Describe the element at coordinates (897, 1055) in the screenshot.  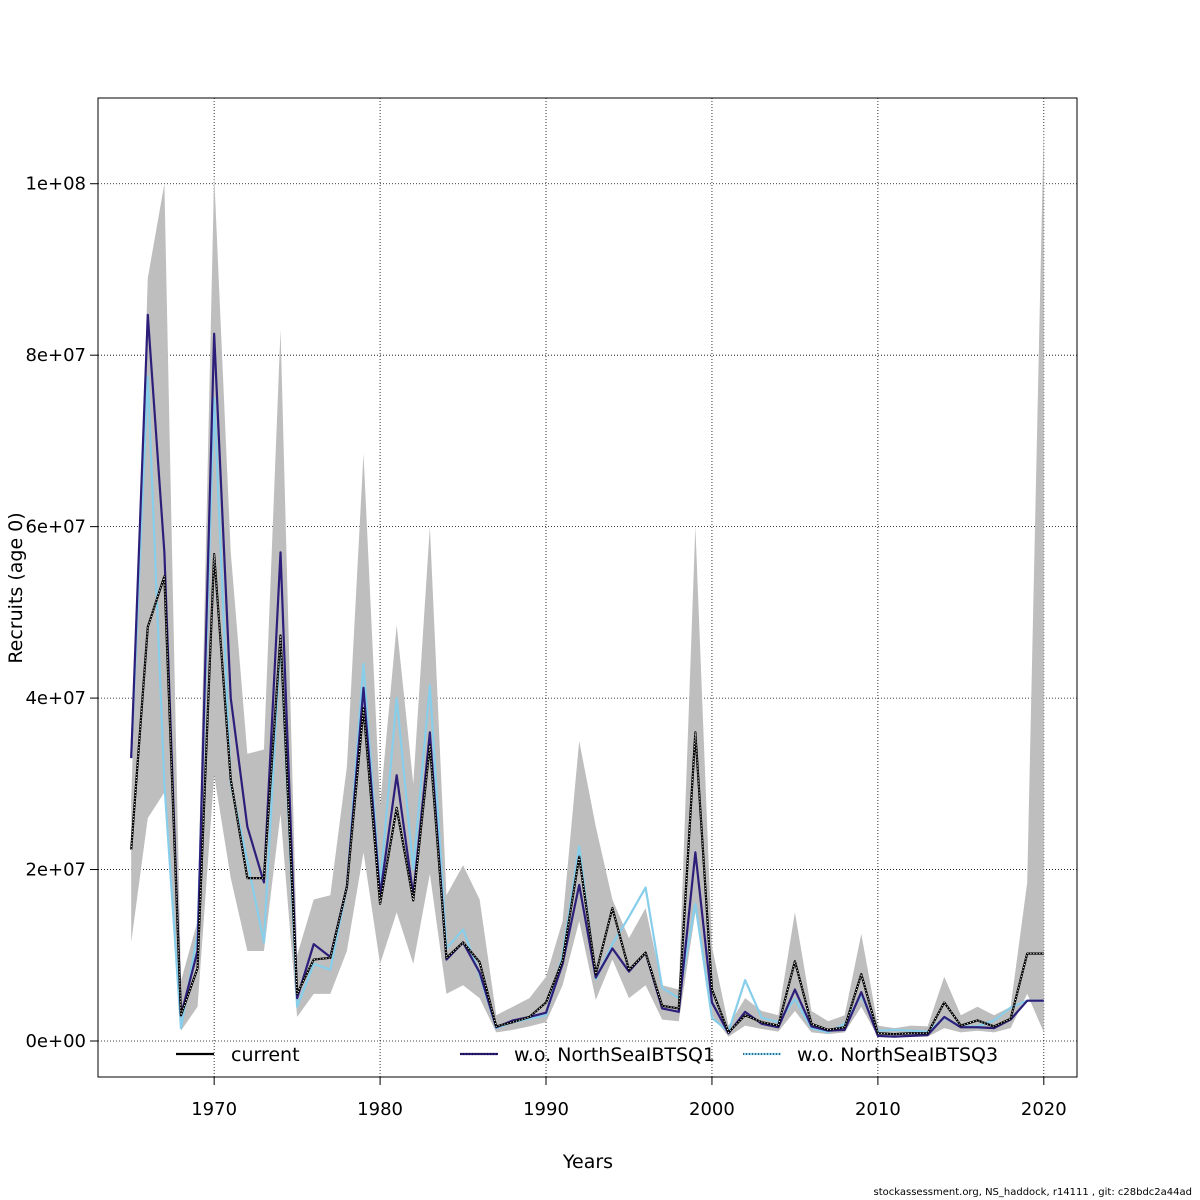
I see `legend-entry-3-label: w.o. NorthSeaIBTSQ3` at that location.